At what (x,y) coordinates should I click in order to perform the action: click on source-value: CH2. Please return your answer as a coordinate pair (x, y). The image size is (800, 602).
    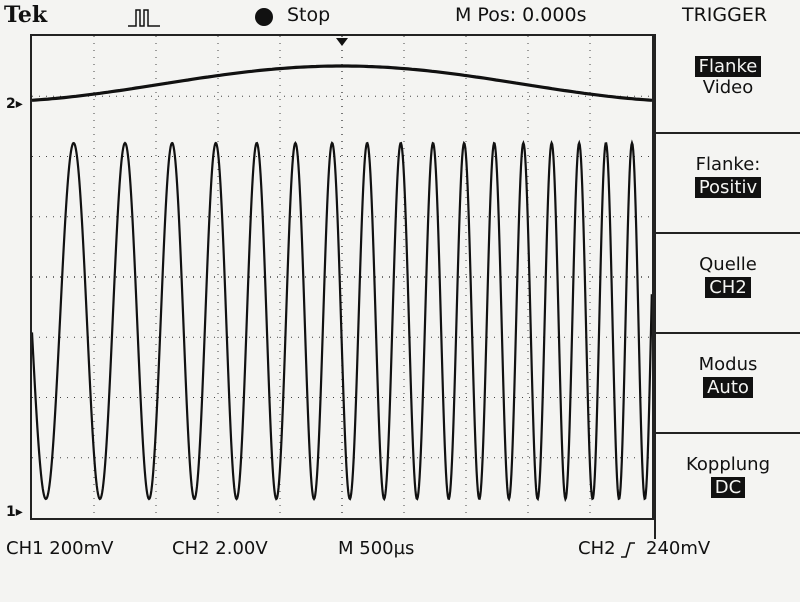
    Looking at the image, I should click on (728, 287).